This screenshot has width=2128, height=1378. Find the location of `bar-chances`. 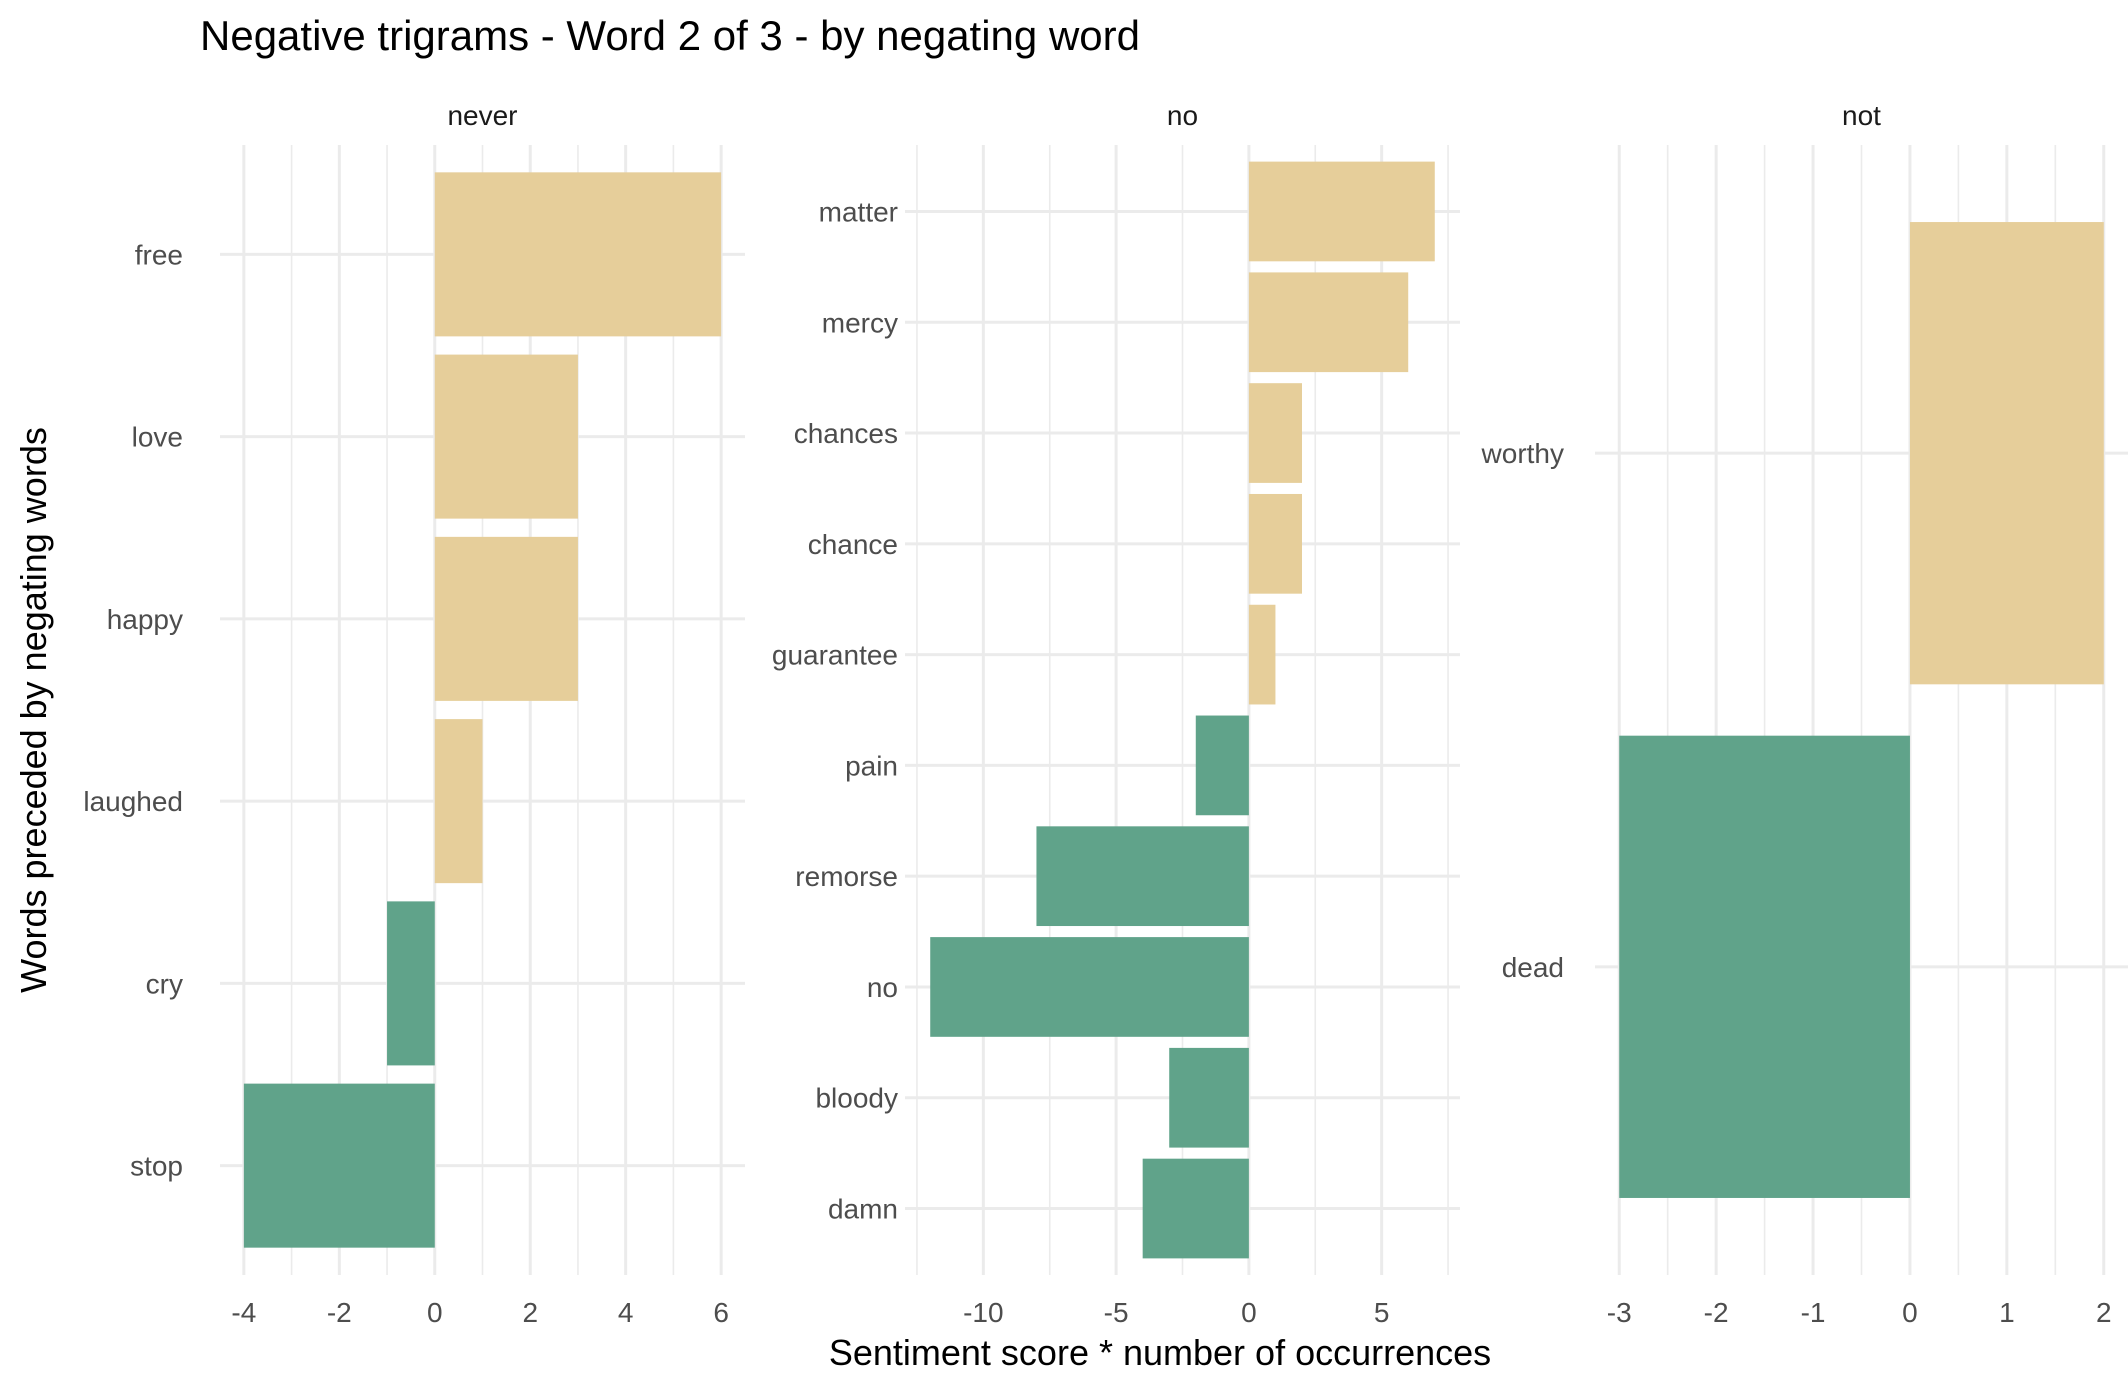

bar-chances is located at coordinates (1275, 433).